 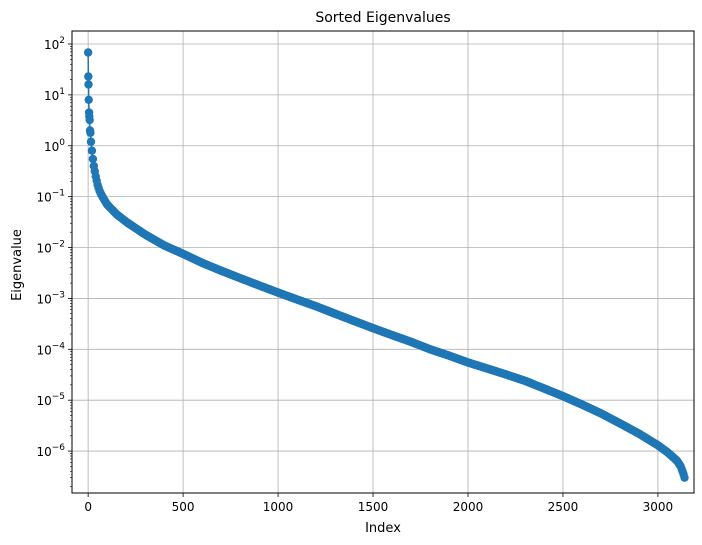 What do you see at coordinates (54, 146) in the screenshot?
I see `y-tick-label: 10⁰` at bounding box center [54, 146].